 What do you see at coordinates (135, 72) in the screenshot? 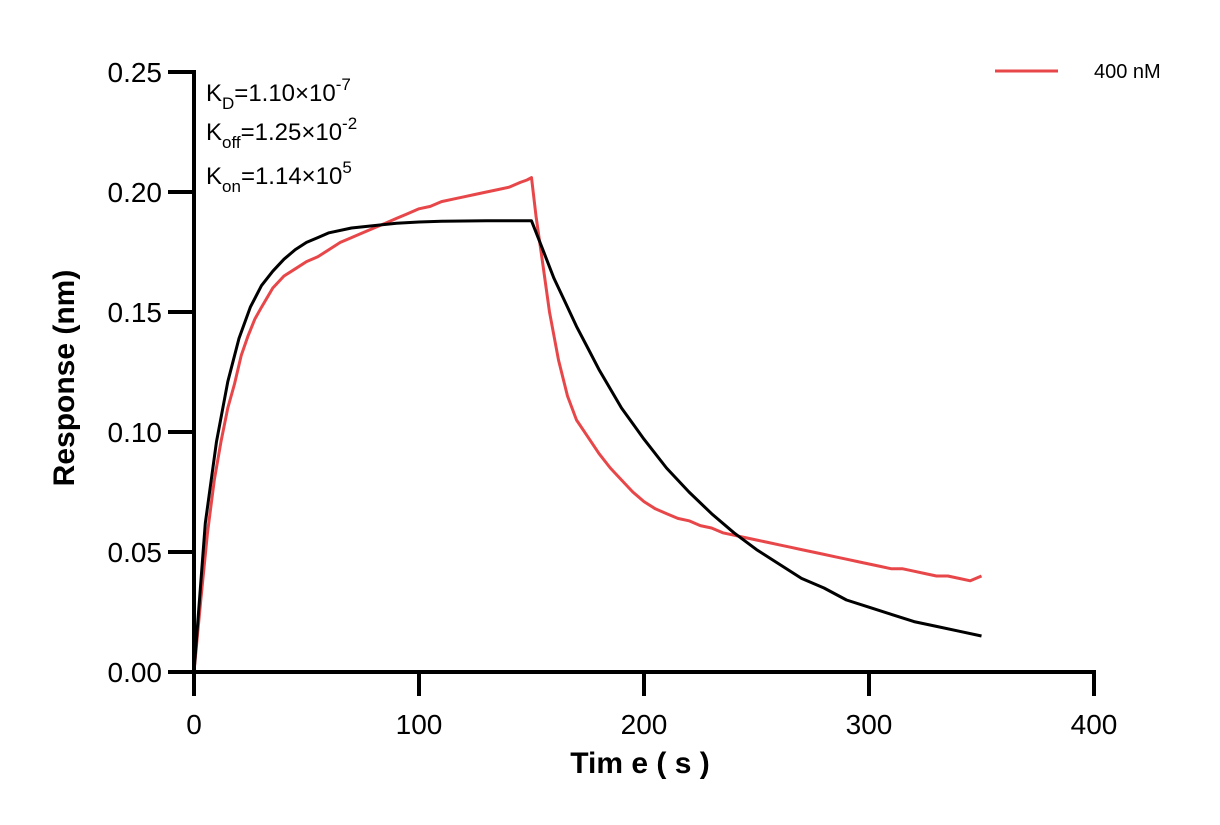
I see `y-tick-label: 0.25` at bounding box center [135, 72].